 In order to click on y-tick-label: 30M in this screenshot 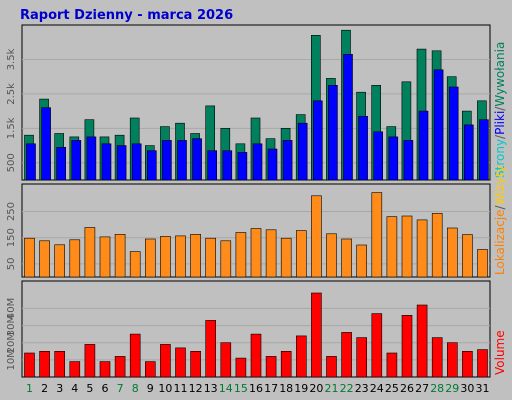, I will do `click(11, 325)`.